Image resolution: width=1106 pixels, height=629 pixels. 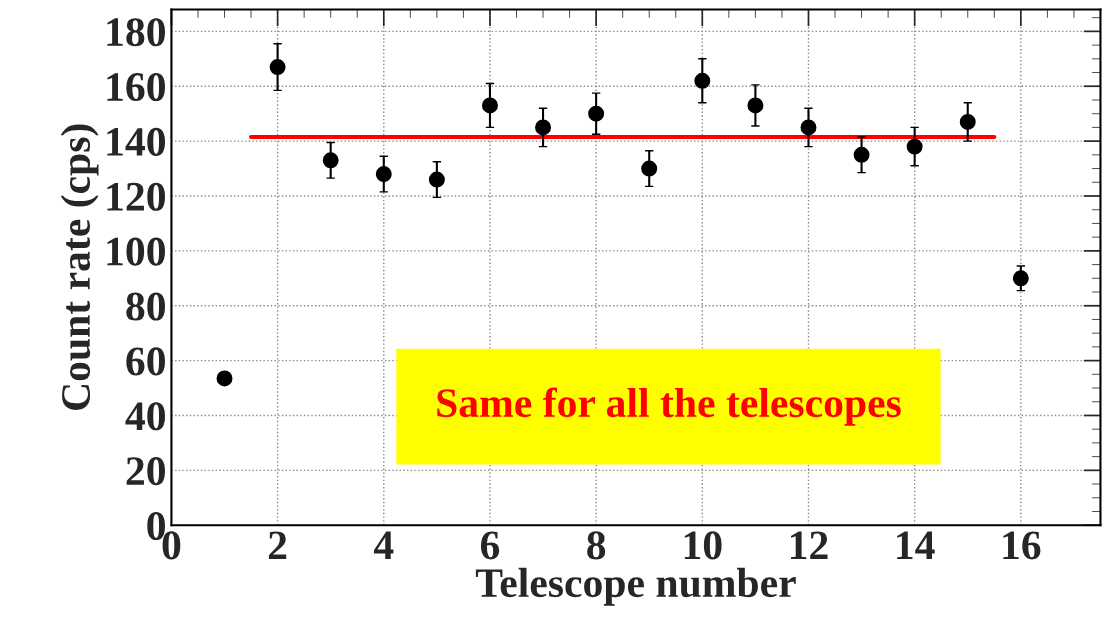 I want to click on x-tick-label: 12, so click(x=809, y=545).